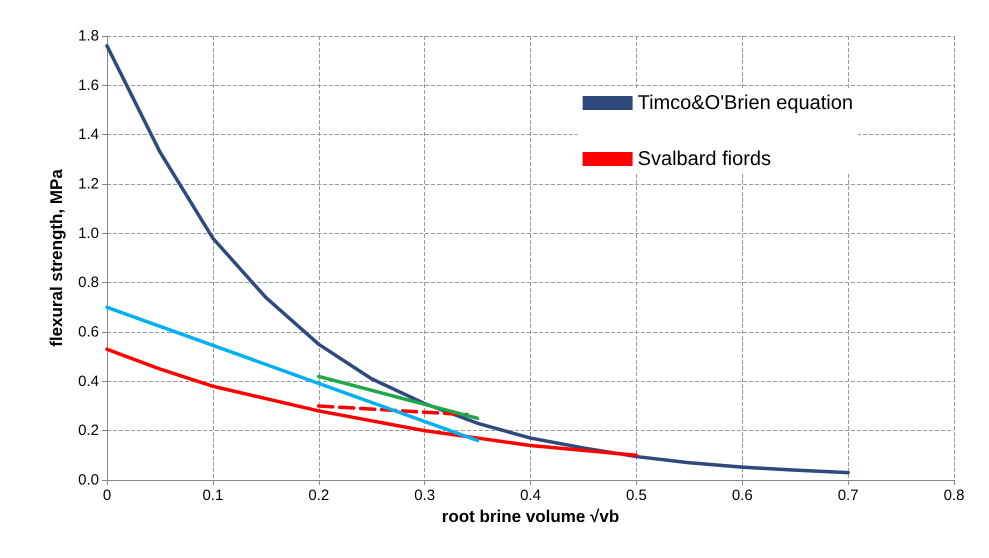 The width and height of the screenshot is (989, 558). What do you see at coordinates (848, 495) in the screenshot?
I see `x-tick-label: 0.7` at bounding box center [848, 495].